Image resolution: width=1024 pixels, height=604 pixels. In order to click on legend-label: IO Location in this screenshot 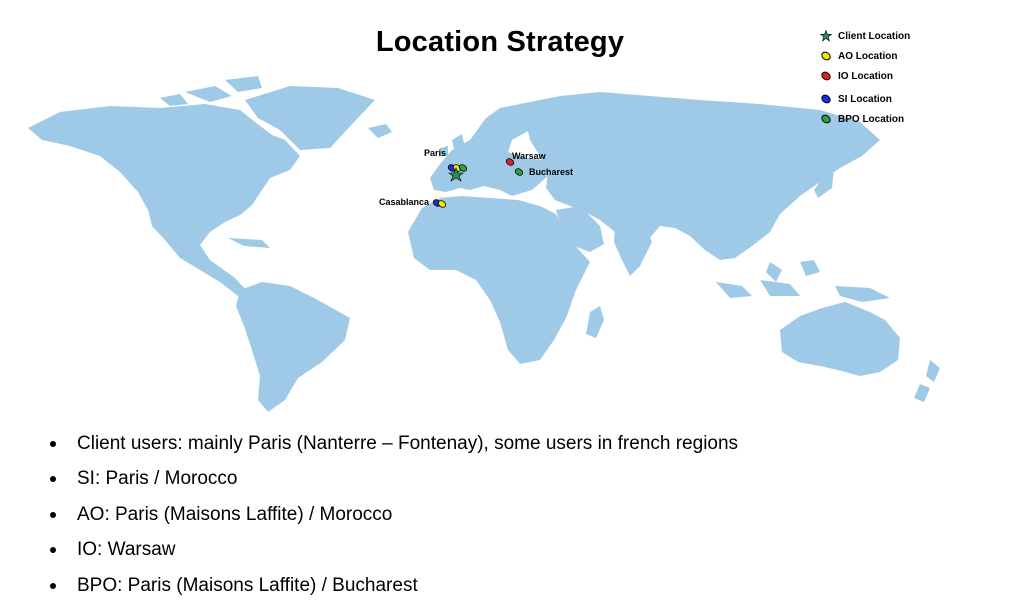, I will do `click(865, 76)`.